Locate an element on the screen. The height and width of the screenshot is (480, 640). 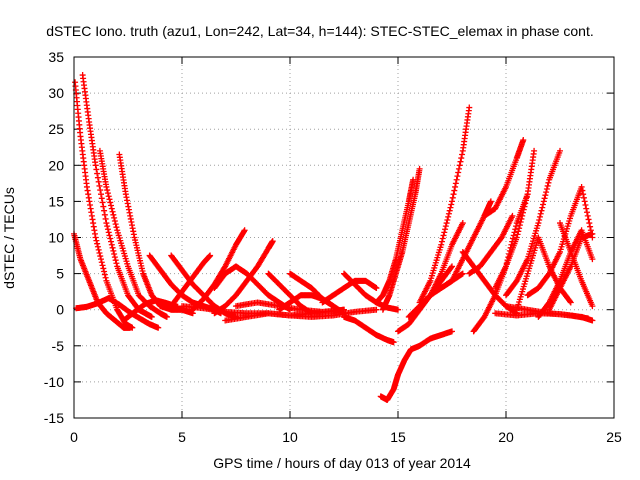
y-tick-label: 20 is located at coordinates (56, 165).